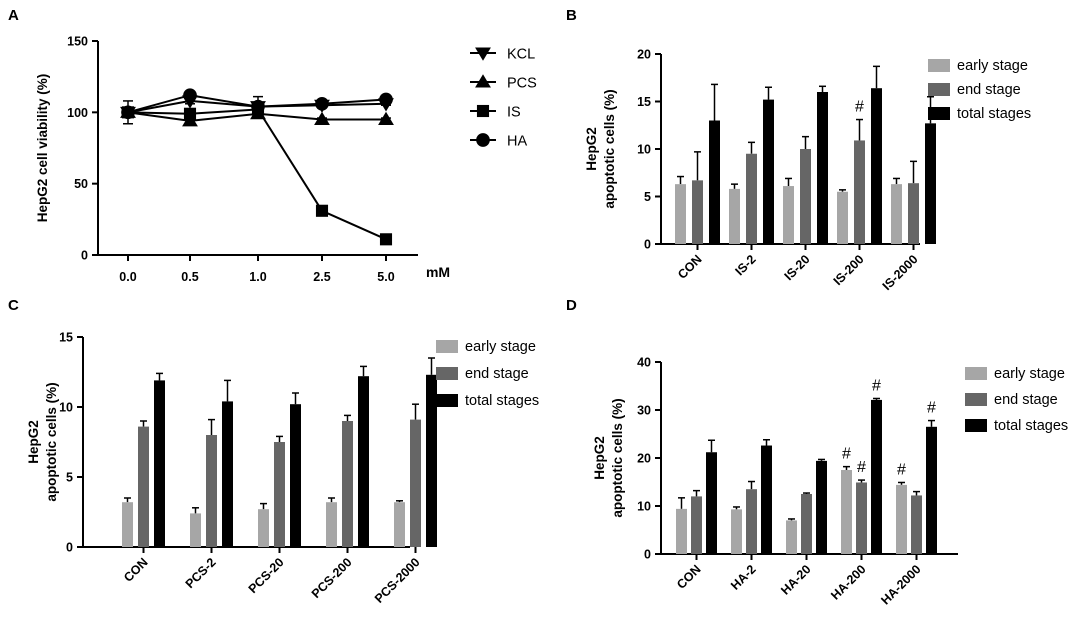 Image resolution: width=1084 pixels, height=620 pixels. Describe the element at coordinates (81, 184) in the screenshot. I see `y-tick-label-a: 50` at that location.